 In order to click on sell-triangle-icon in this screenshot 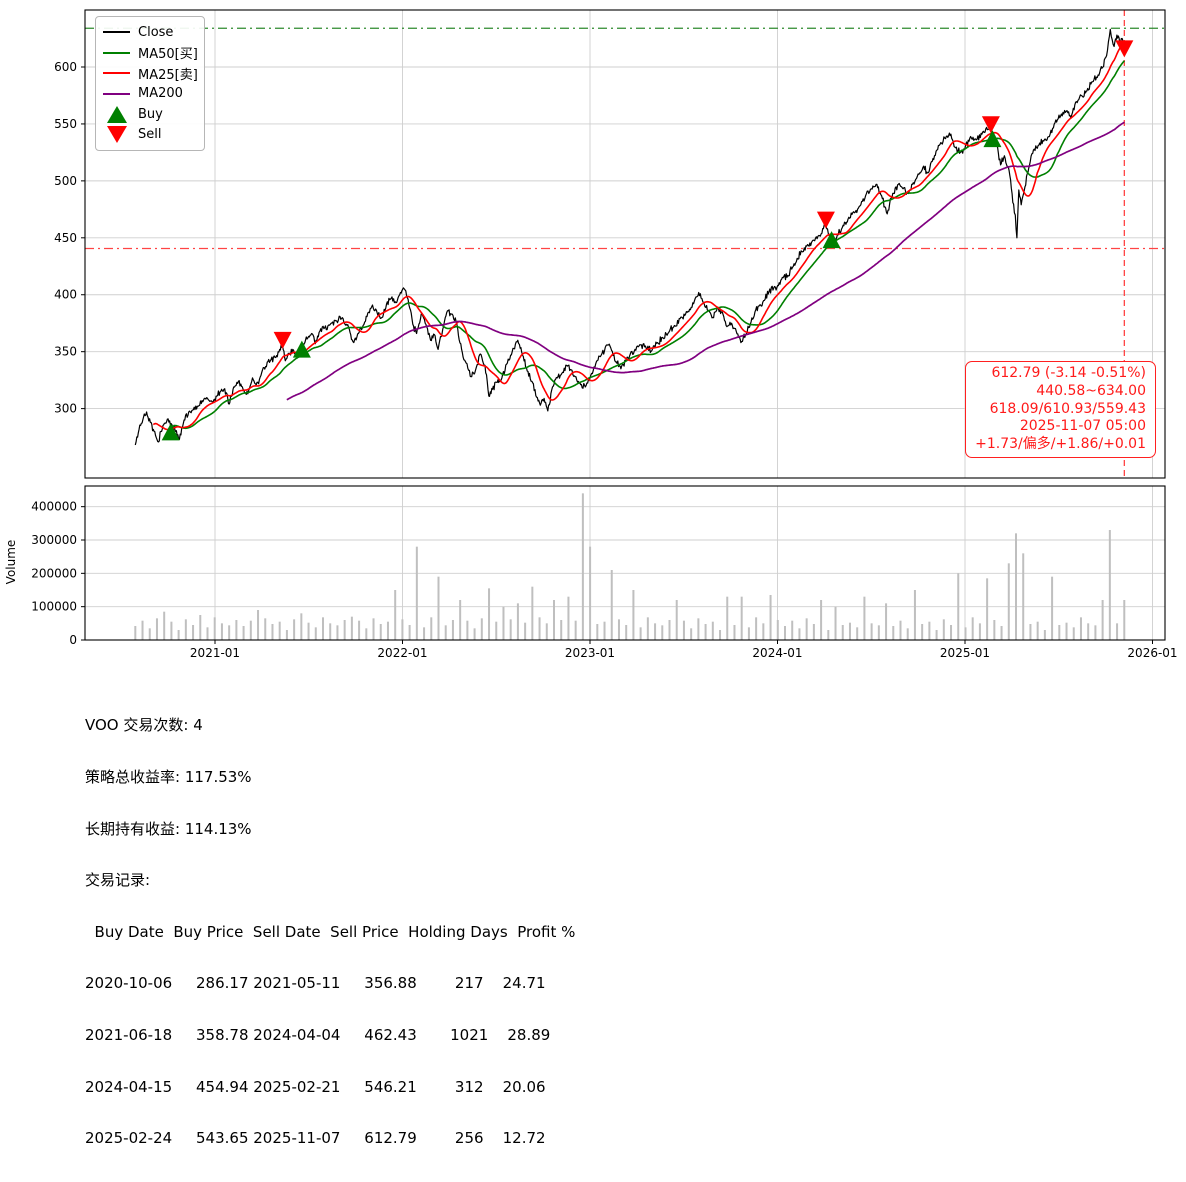, I will do `click(116, 135)`.